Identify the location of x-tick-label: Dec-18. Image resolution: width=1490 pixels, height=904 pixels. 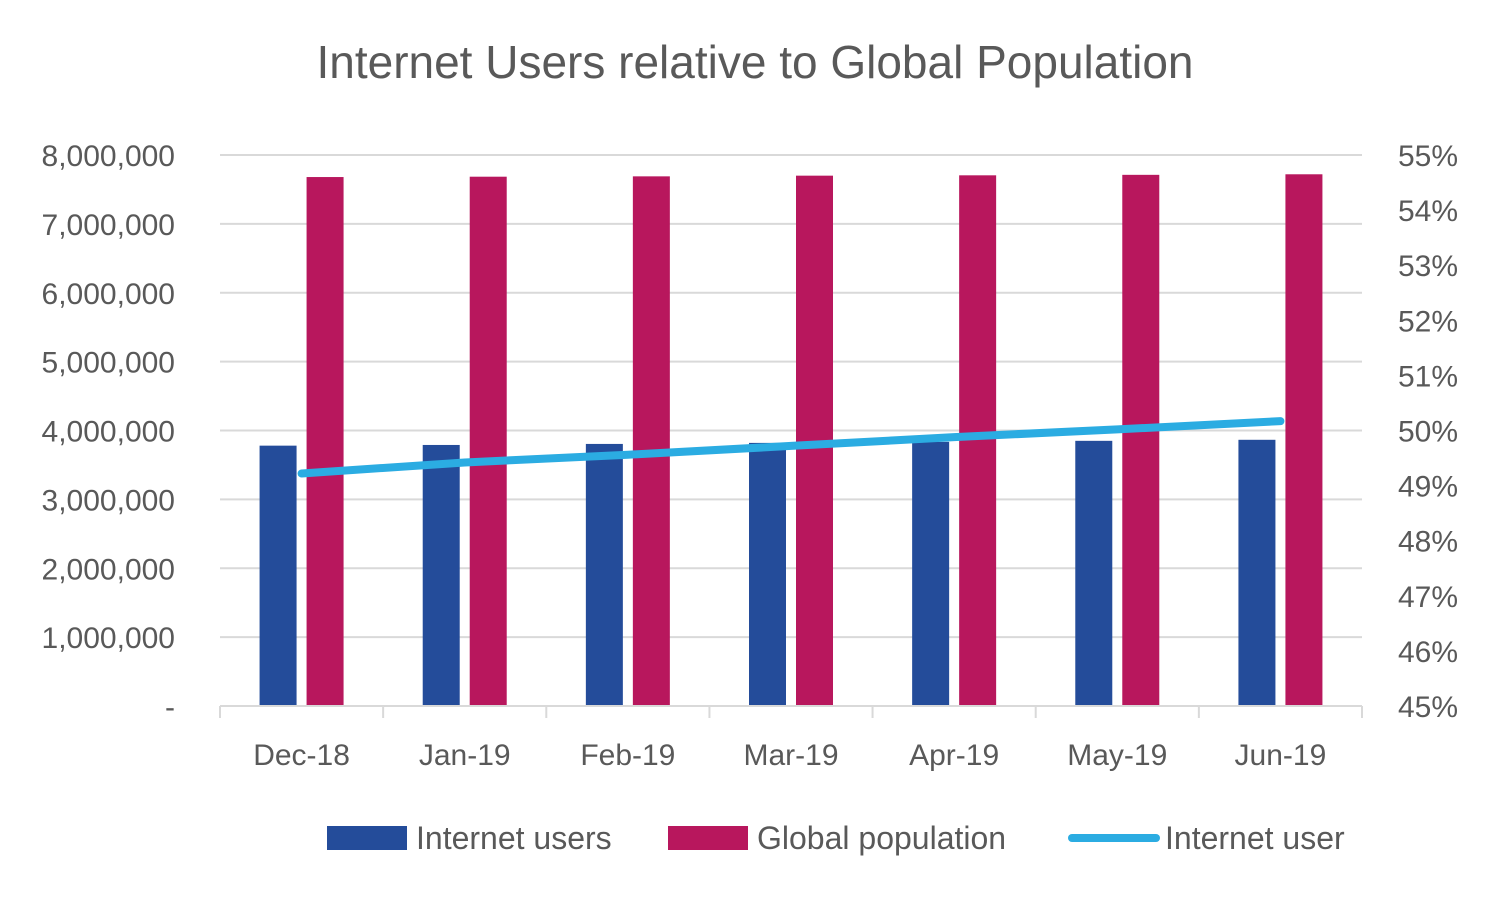
(301, 755).